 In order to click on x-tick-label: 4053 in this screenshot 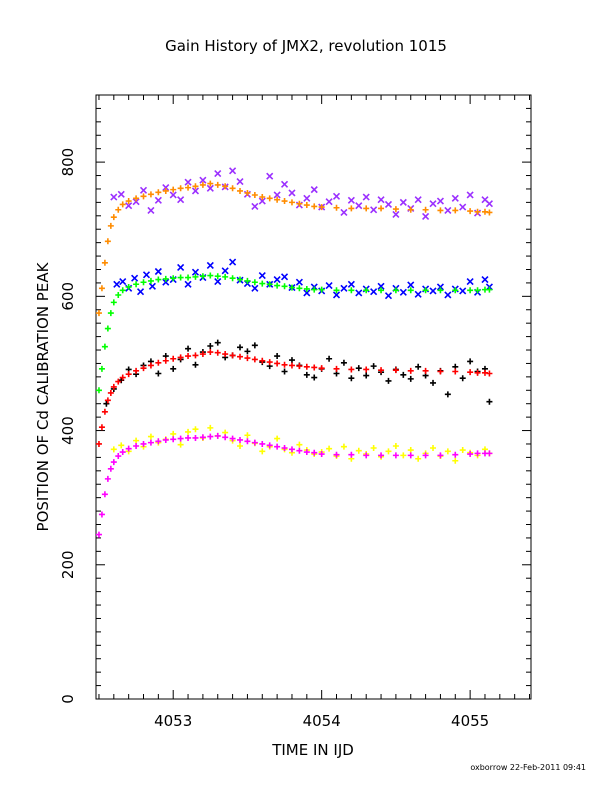, I will do `click(173, 721)`.